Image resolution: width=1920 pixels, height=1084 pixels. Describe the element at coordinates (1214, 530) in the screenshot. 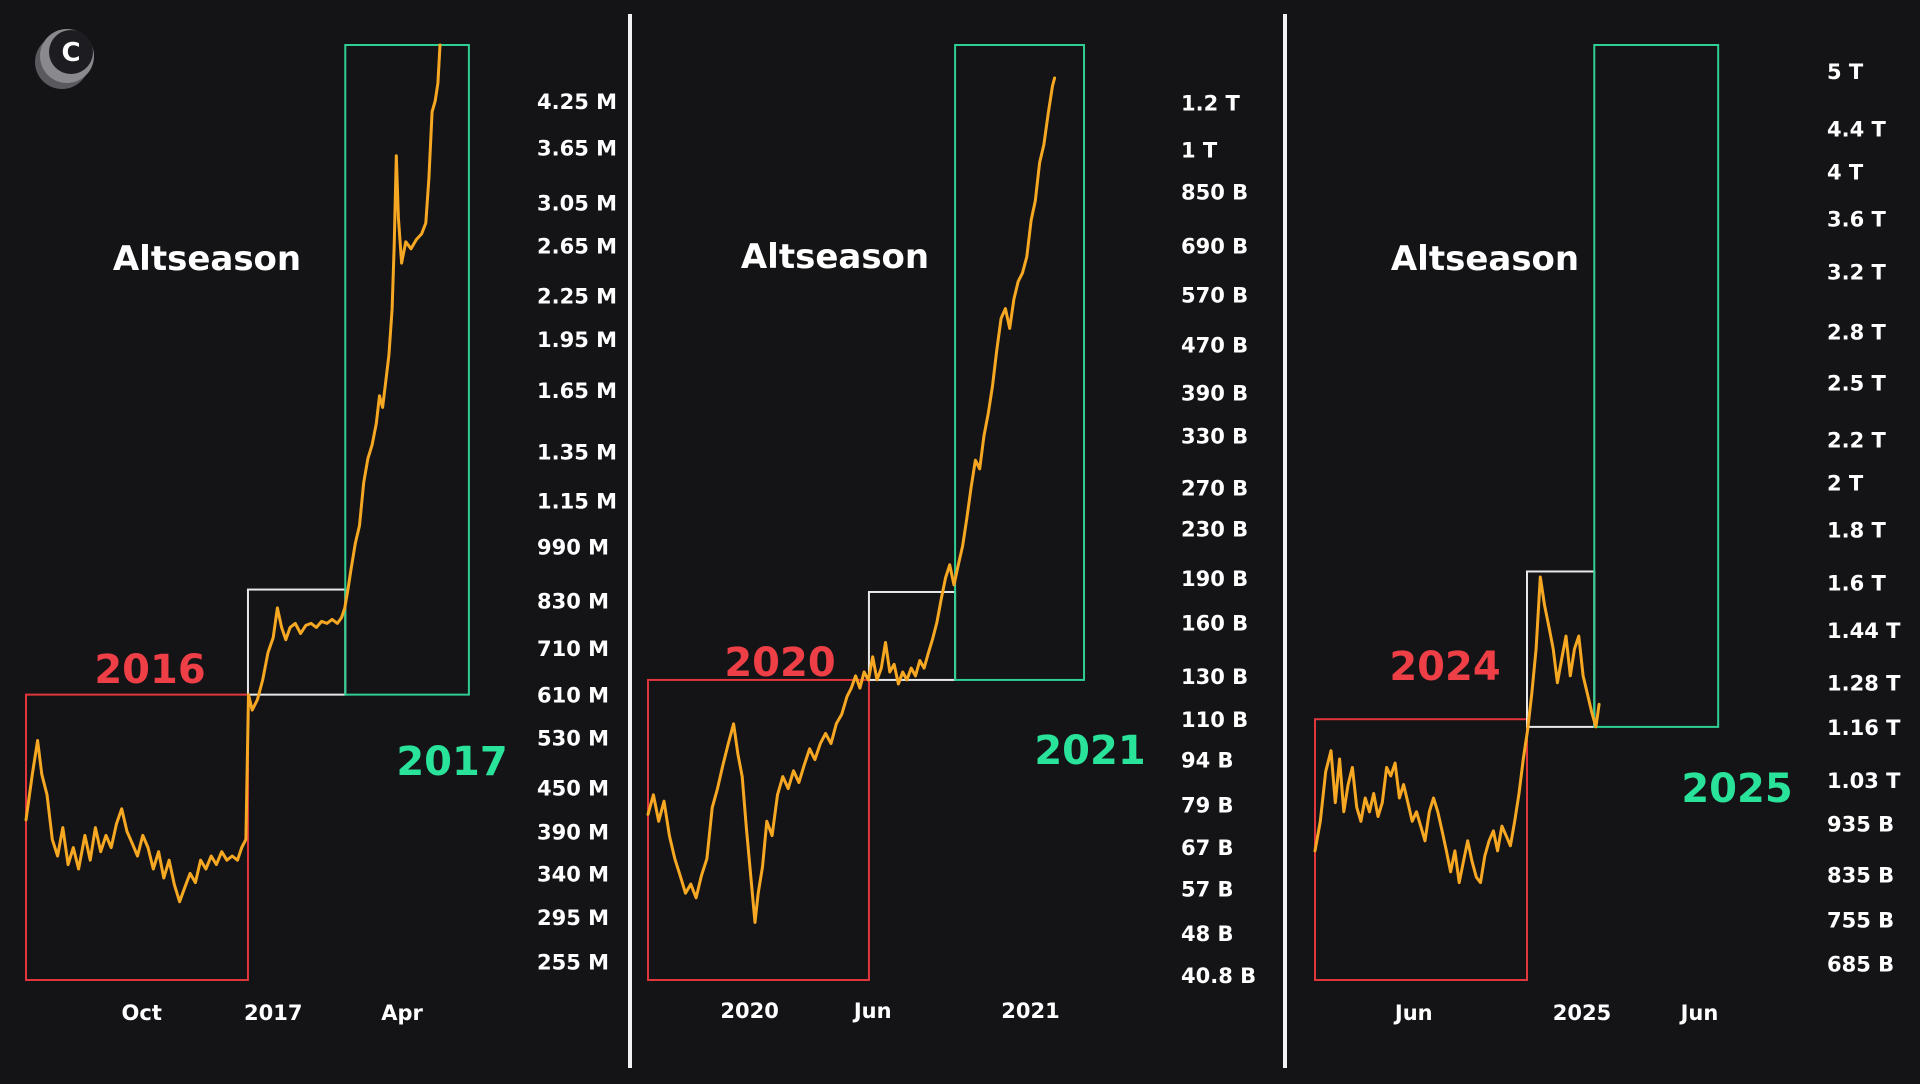

I see `y-tick-label: 230 B` at that location.